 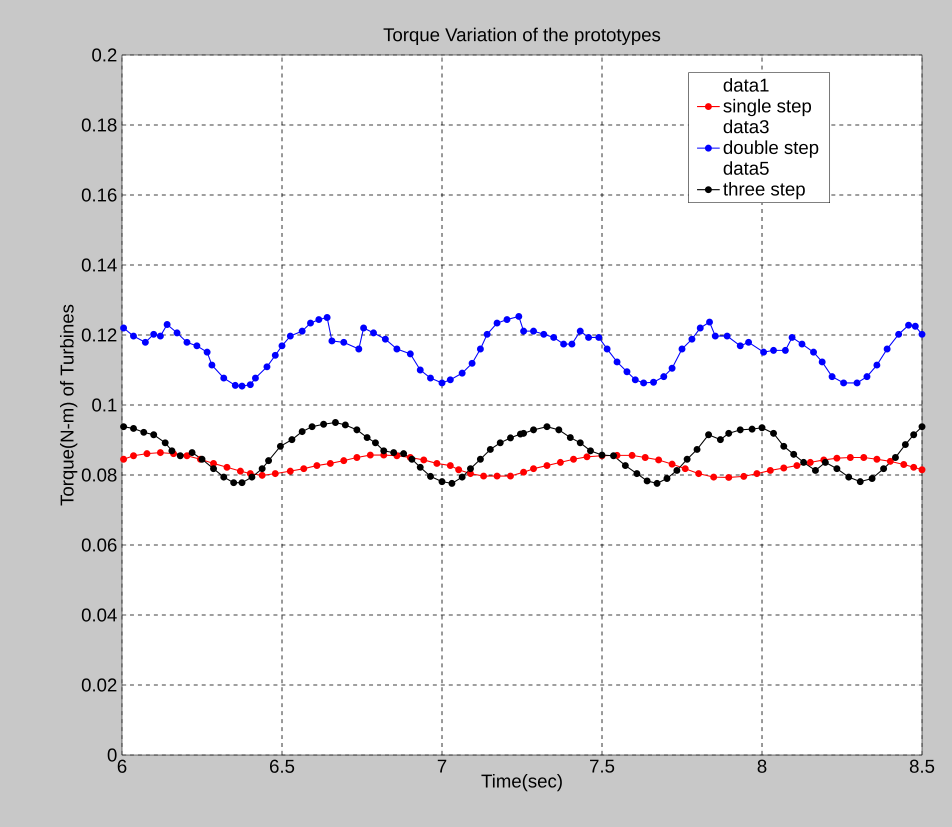 I want to click on legend-label: single step, so click(x=767, y=107).